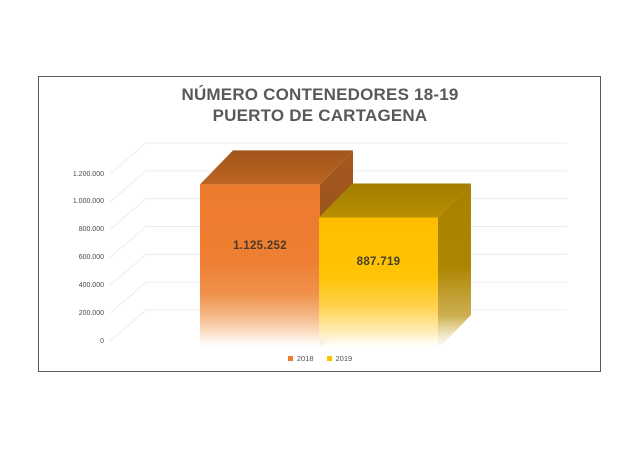 This screenshot has width=640, height=453. I want to click on y-tick-label: 200.000, so click(91, 313).